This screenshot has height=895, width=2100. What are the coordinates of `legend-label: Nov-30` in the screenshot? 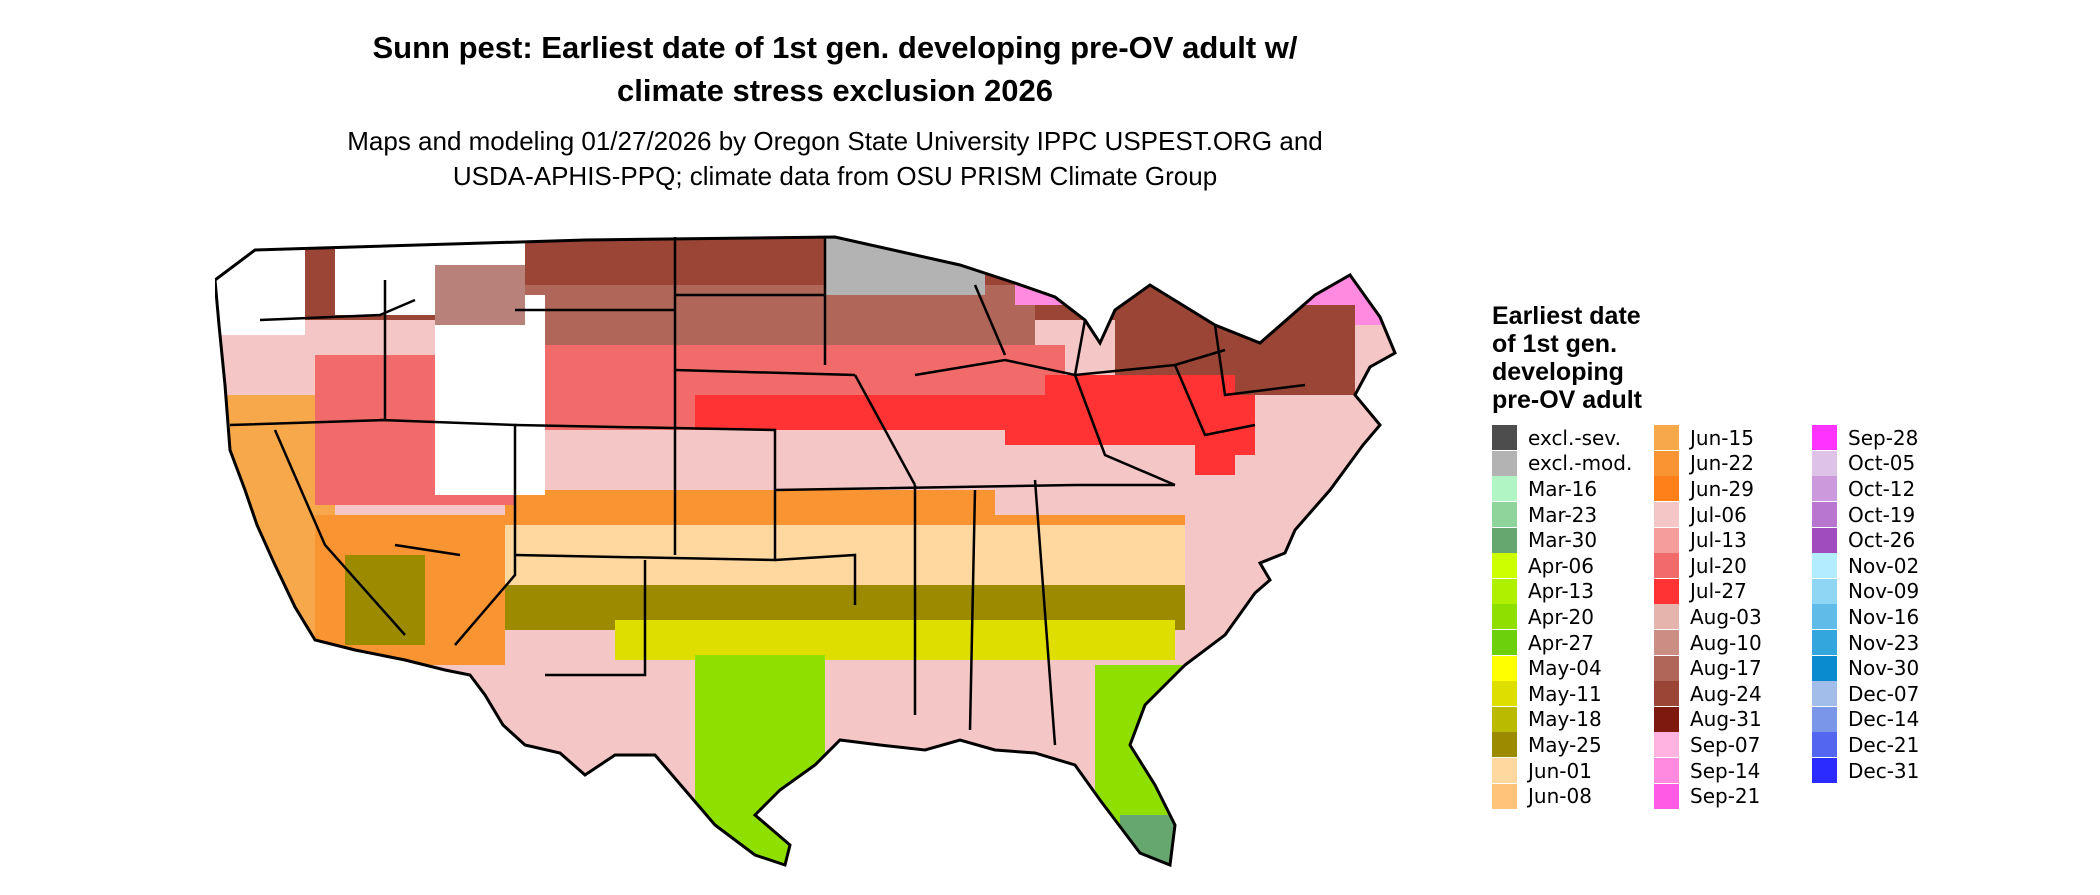 It's located at (1884, 668).